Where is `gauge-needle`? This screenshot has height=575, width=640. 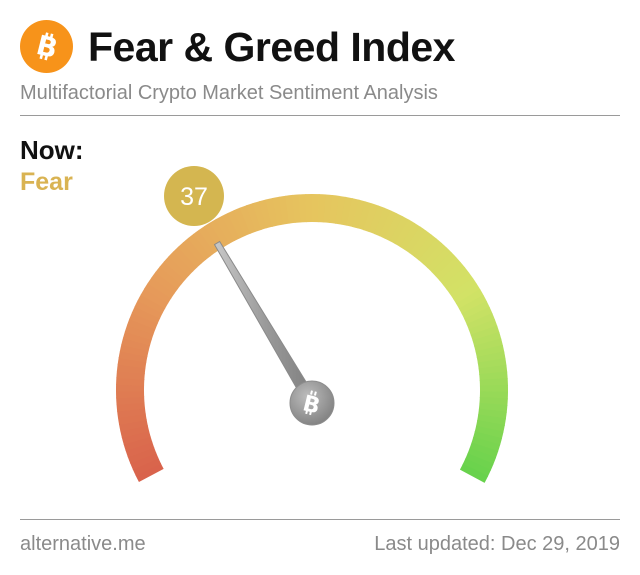
gauge-needle is located at coordinates (265, 323).